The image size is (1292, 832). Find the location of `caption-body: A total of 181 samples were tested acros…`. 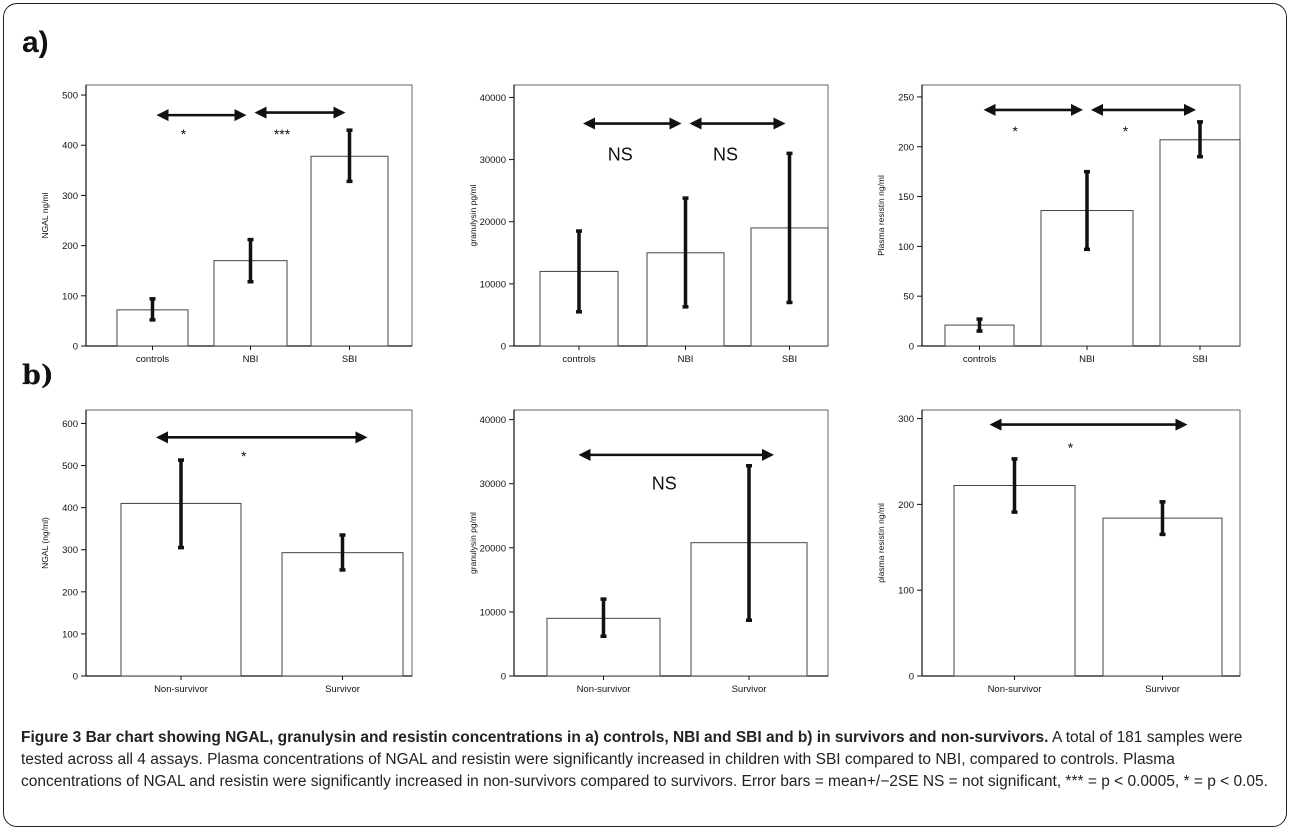

caption-body: A total of 181 samples were tested acros… is located at coordinates (644, 759).